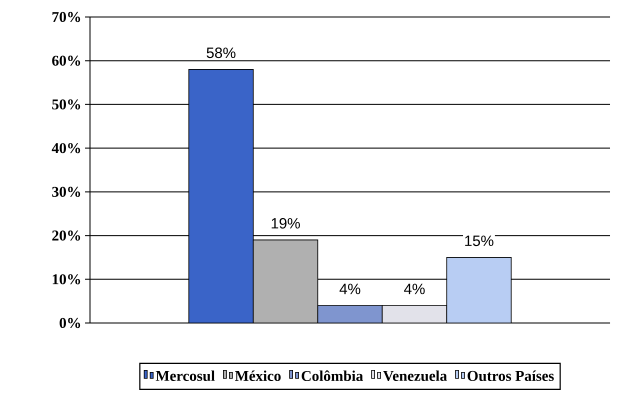  Describe the element at coordinates (66, 148) in the screenshot. I see `y-tick-label: 40%` at that location.